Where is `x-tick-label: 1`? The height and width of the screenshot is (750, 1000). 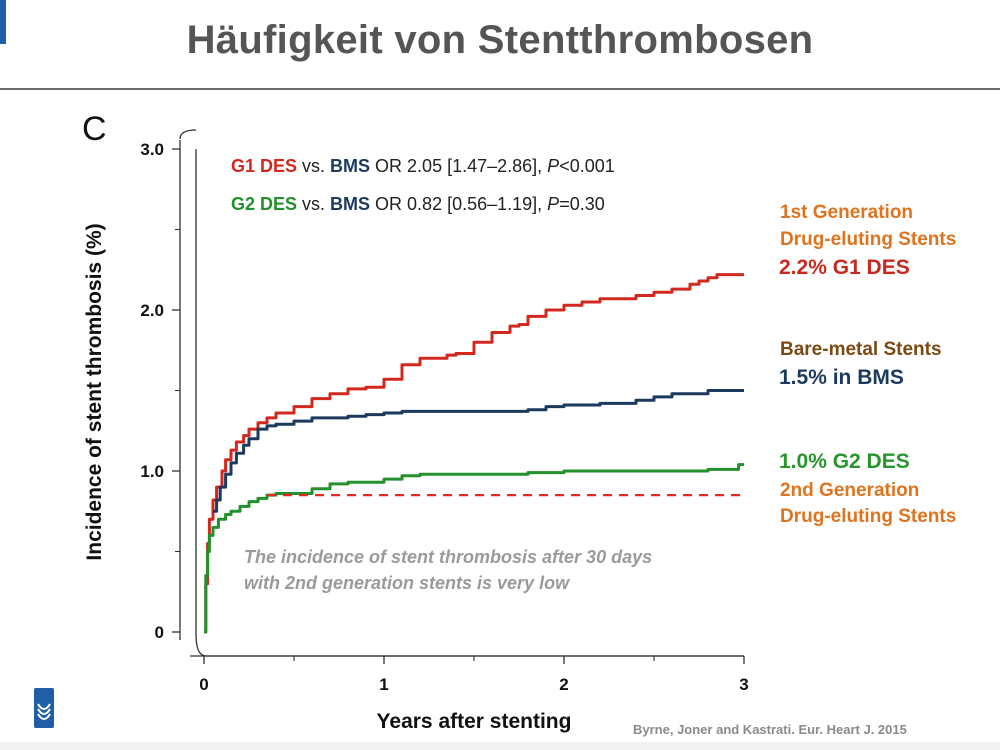 x-tick-label: 1 is located at coordinates (383, 684).